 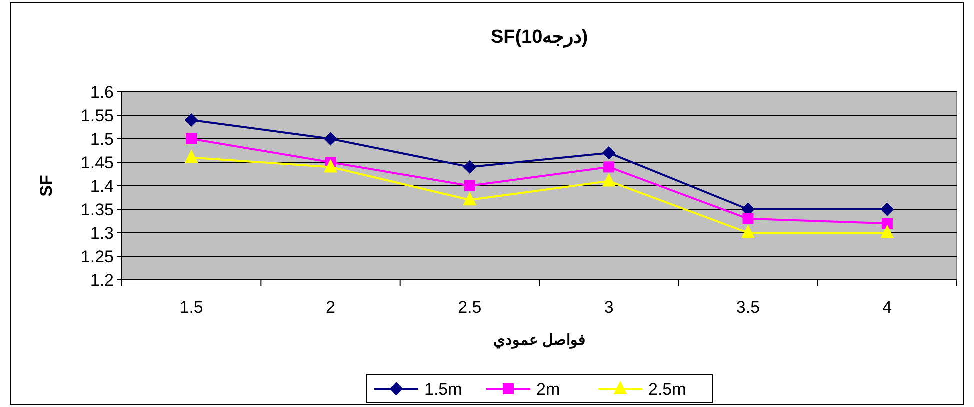 I want to click on legend-label: 2m, so click(x=548, y=389).